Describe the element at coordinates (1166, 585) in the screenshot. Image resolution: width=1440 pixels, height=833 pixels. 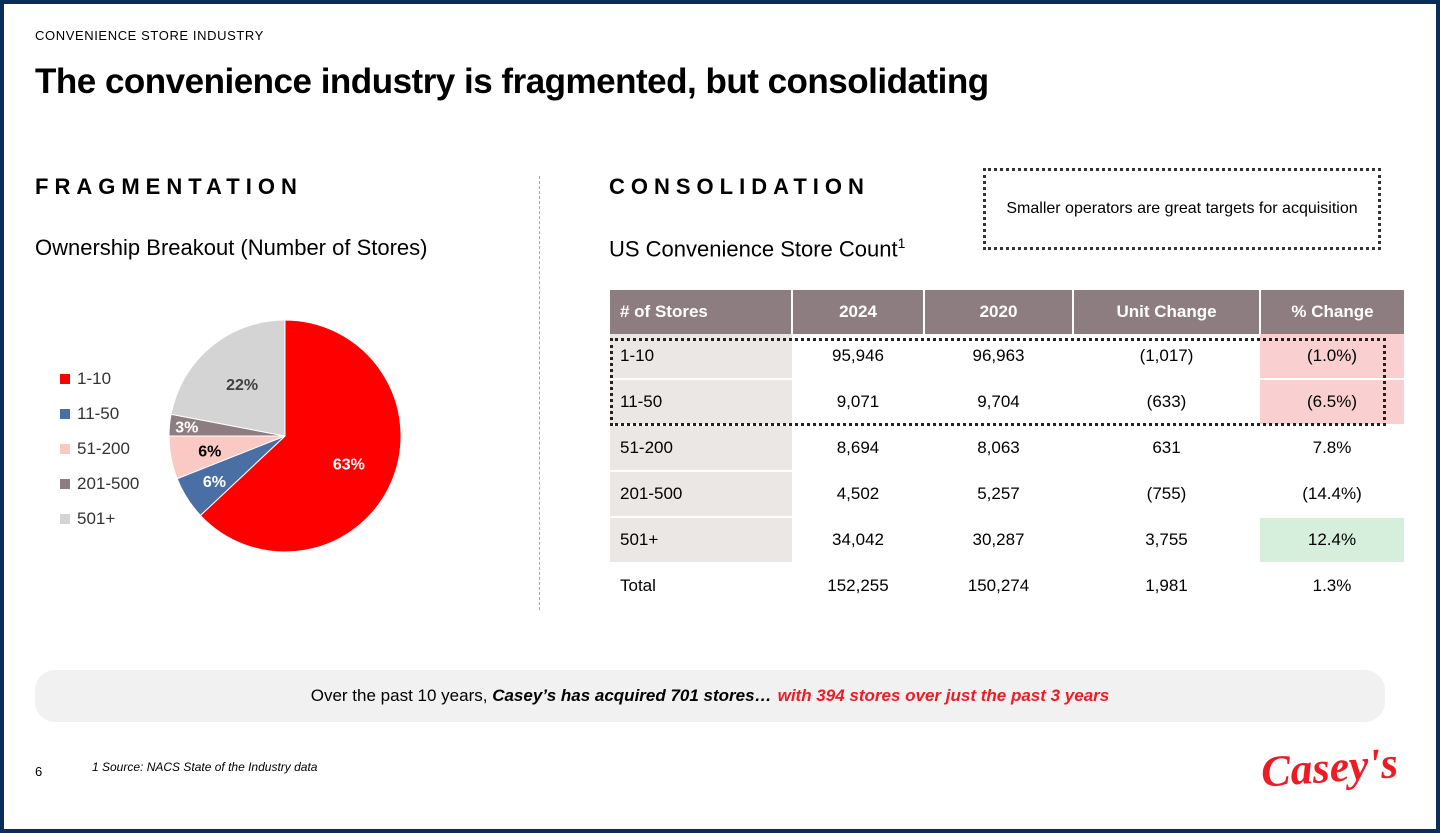
I see `table-cell: 1,981` at that location.